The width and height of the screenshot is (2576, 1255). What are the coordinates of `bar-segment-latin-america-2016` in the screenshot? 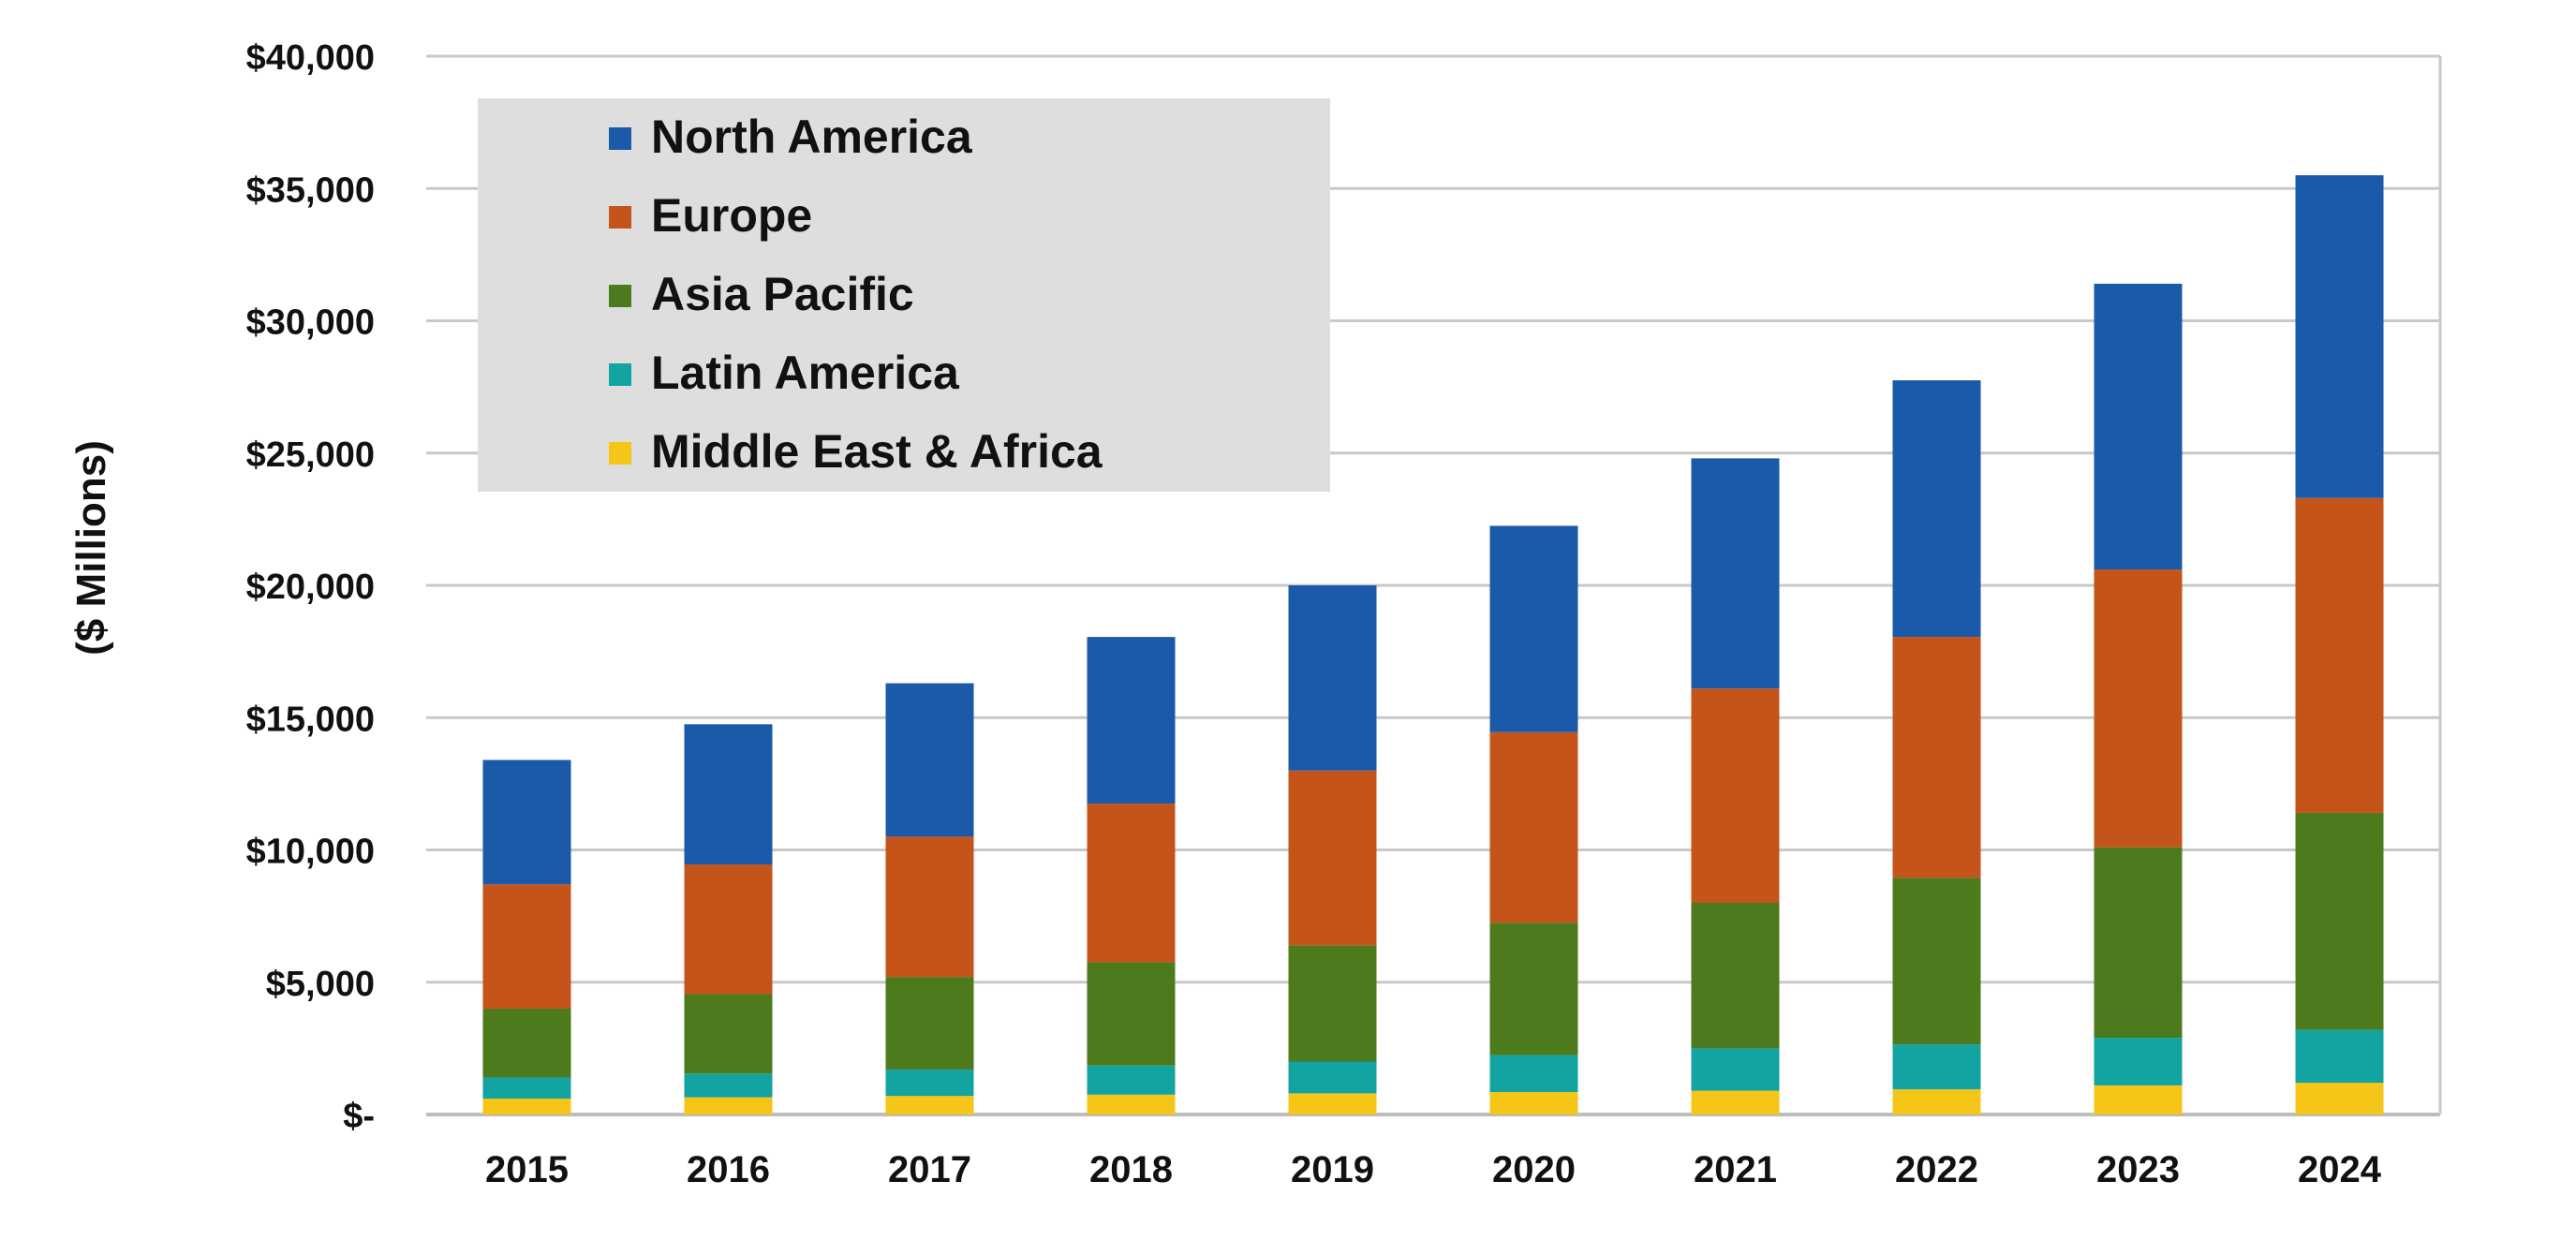 It's located at (728, 1085).